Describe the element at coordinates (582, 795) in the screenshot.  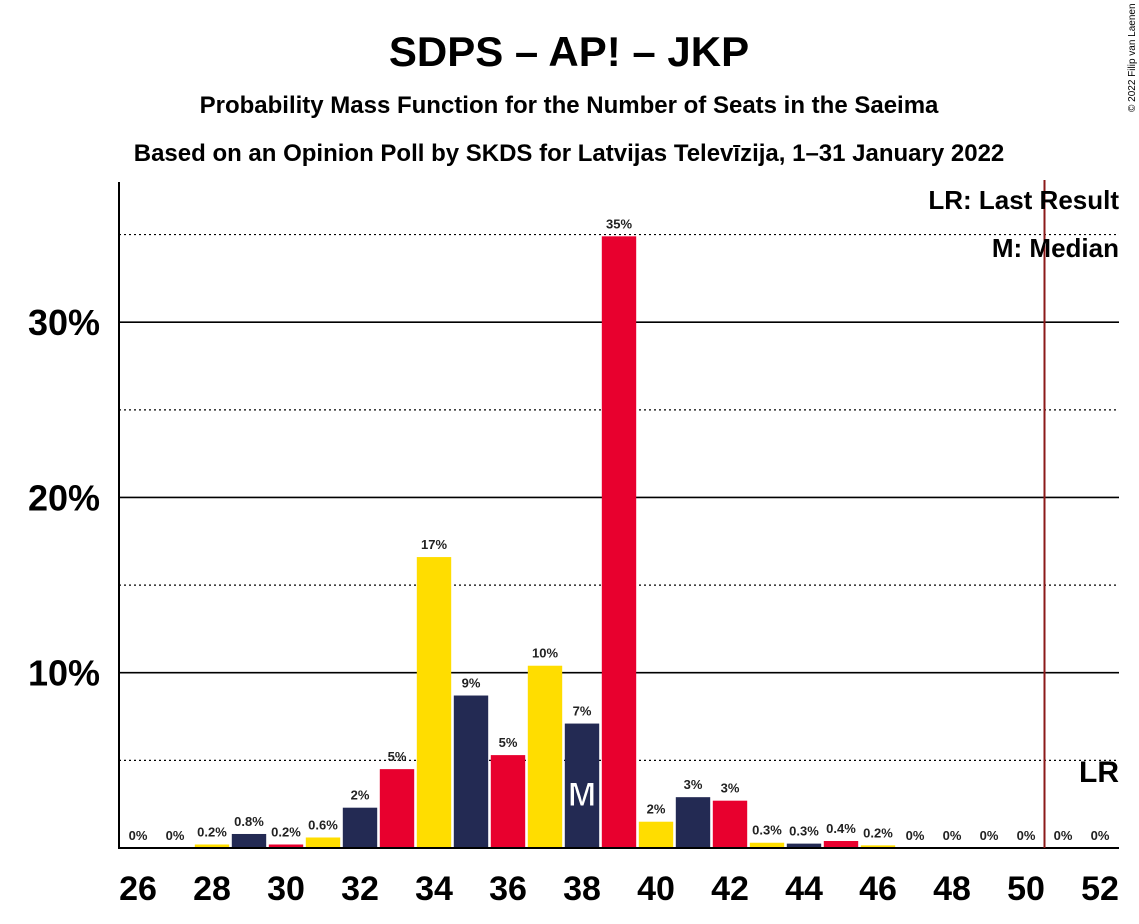
I see `median-marker: M` at that location.